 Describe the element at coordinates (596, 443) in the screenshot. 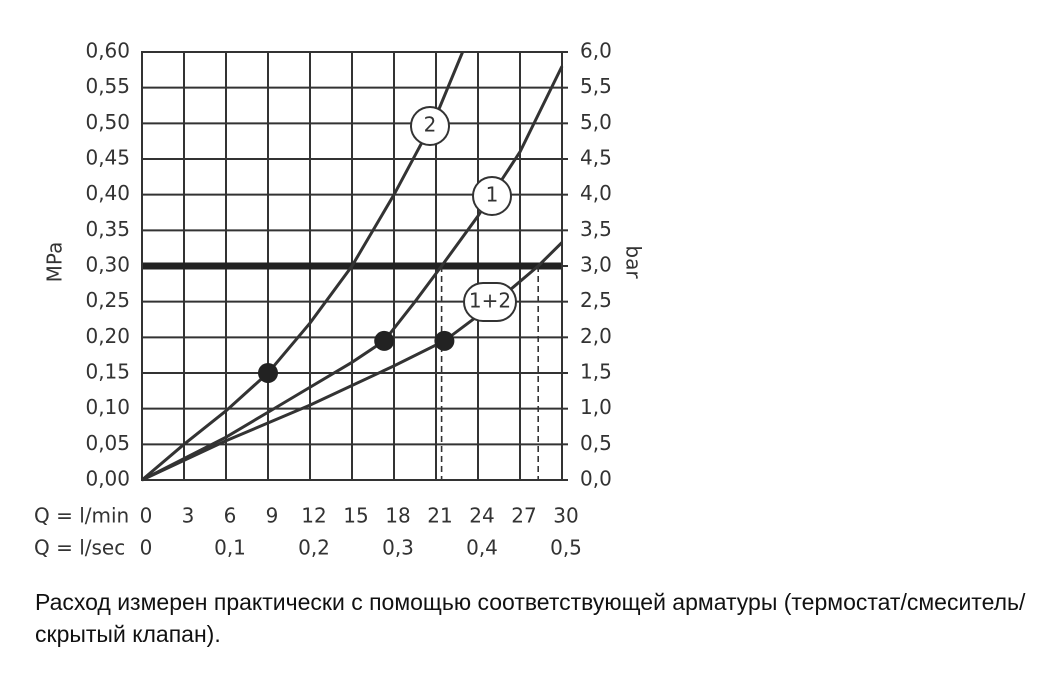

I see `y2-tick-label: 0,5` at that location.